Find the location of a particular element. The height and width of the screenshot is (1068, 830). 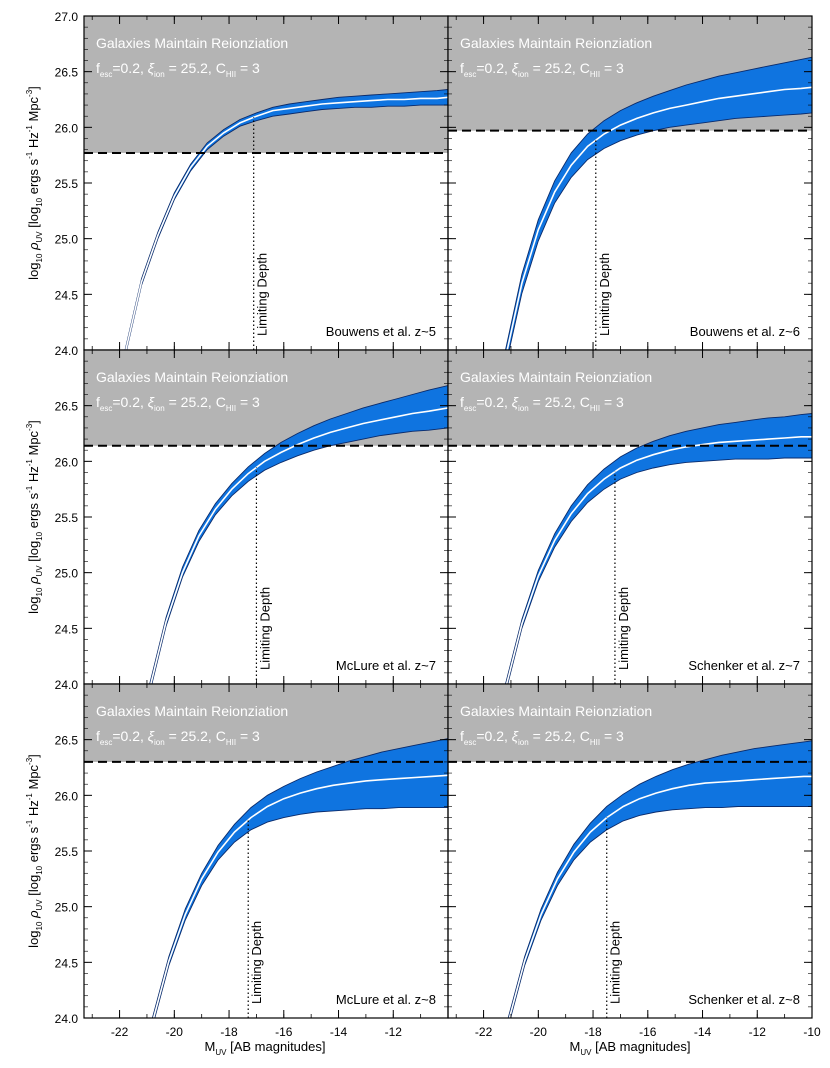

panel-label: Schenker et al. z~8 is located at coordinates (744, 999).